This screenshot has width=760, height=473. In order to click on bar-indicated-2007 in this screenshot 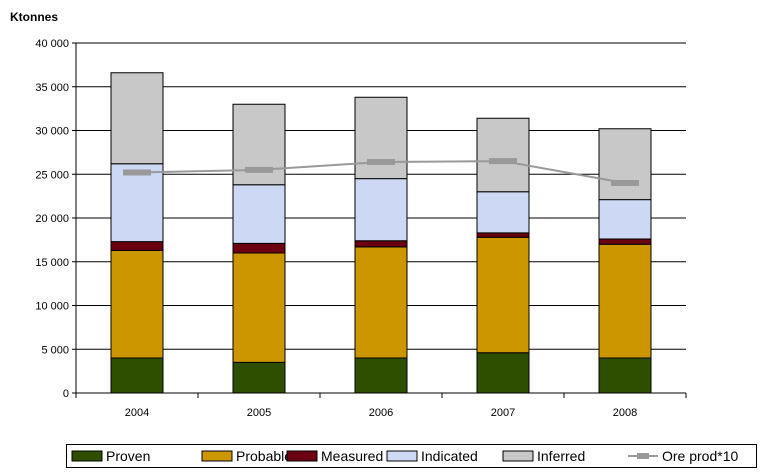, I will do `click(503, 212)`.